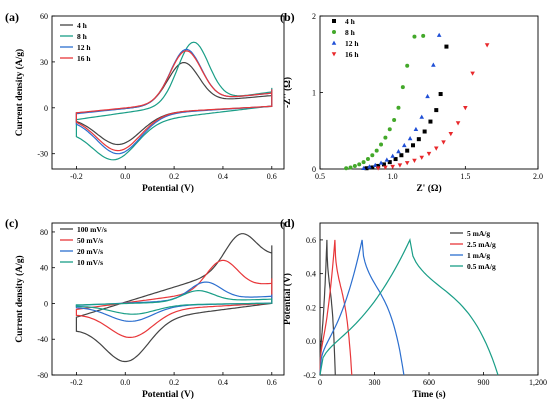 This screenshot has height=402, width=550. What do you see at coordinates (538, 176) in the screenshot?
I see `panel-b-x-tick-label: 2.0` at bounding box center [538, 176].